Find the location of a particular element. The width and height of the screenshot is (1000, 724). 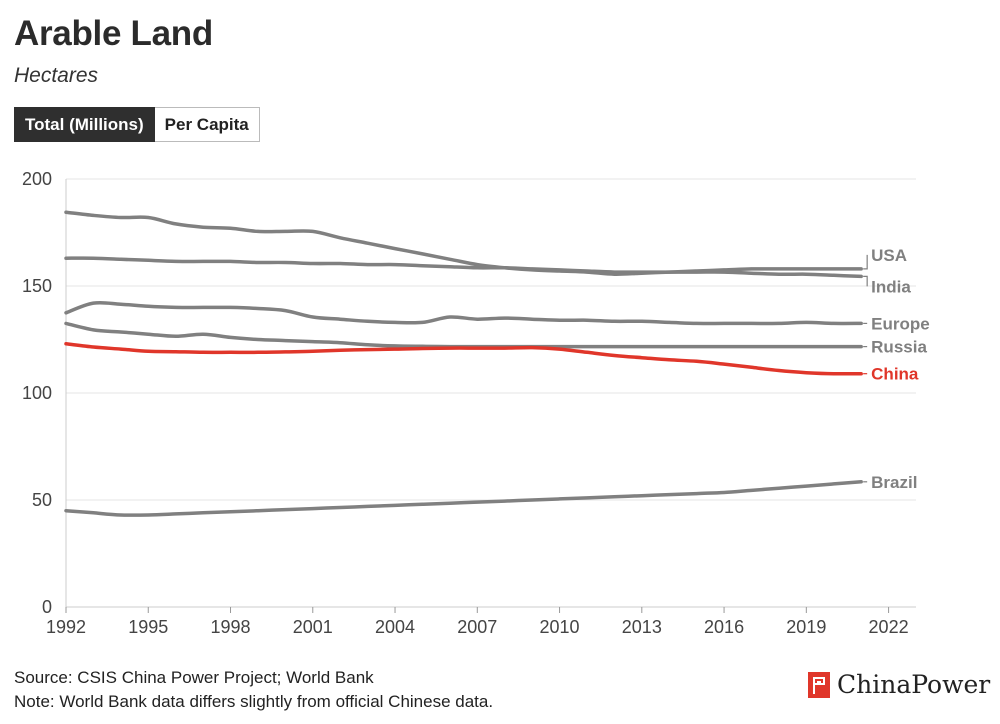

x-tick-label: 2016 is located at coordinates (724, 627).